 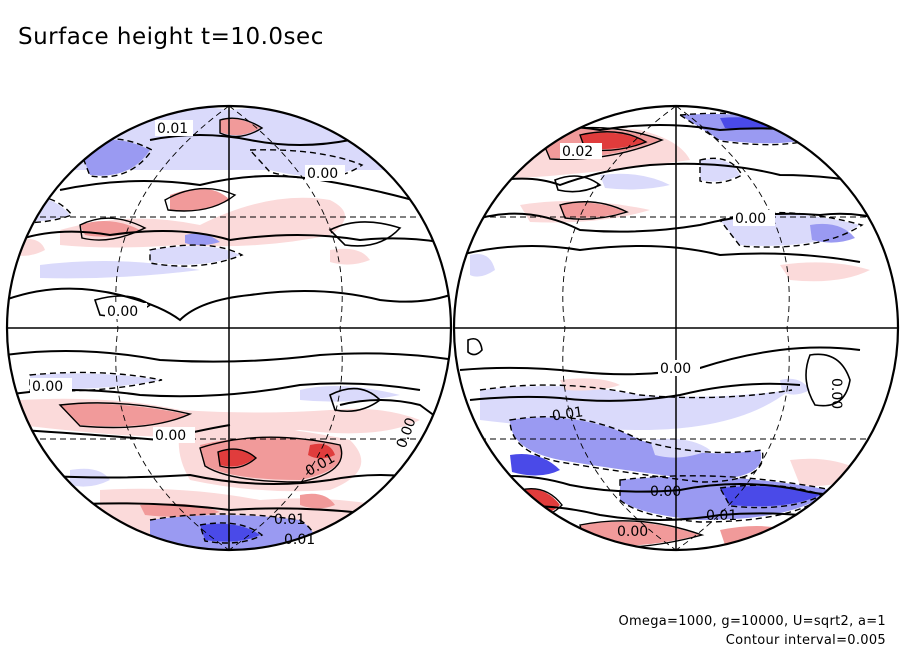 What do you see at coordinates (836, 393) in the screenshot?
I see `right-label-5: 0.00` at bounding box center [836, 393].